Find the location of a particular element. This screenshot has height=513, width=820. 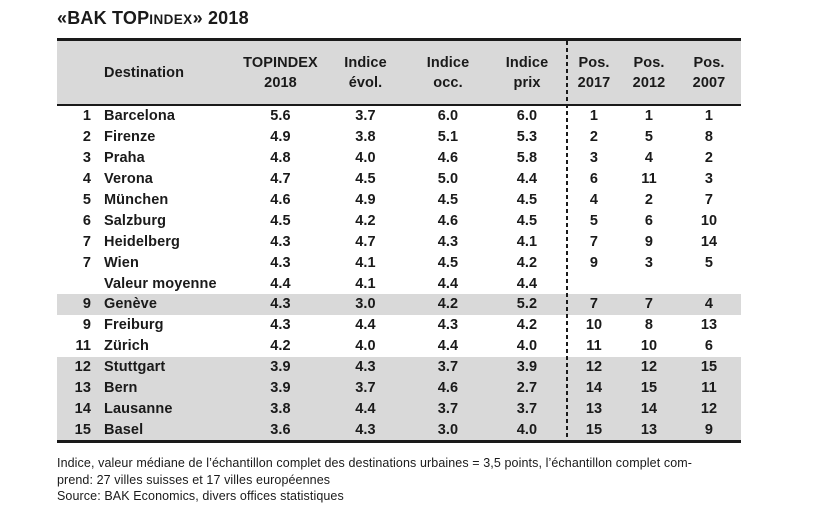

cell-pos-2012: 13 is located at coordinates (649, 429).